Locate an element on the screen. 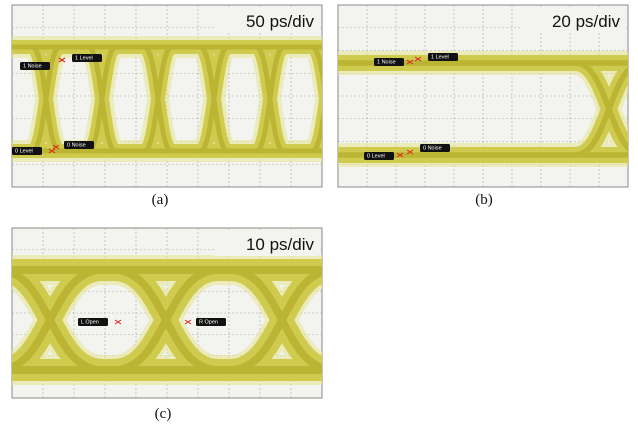 The height and width of the screenshot is (426, 638). tag-label: L Open is located at coordinates (90, 322).